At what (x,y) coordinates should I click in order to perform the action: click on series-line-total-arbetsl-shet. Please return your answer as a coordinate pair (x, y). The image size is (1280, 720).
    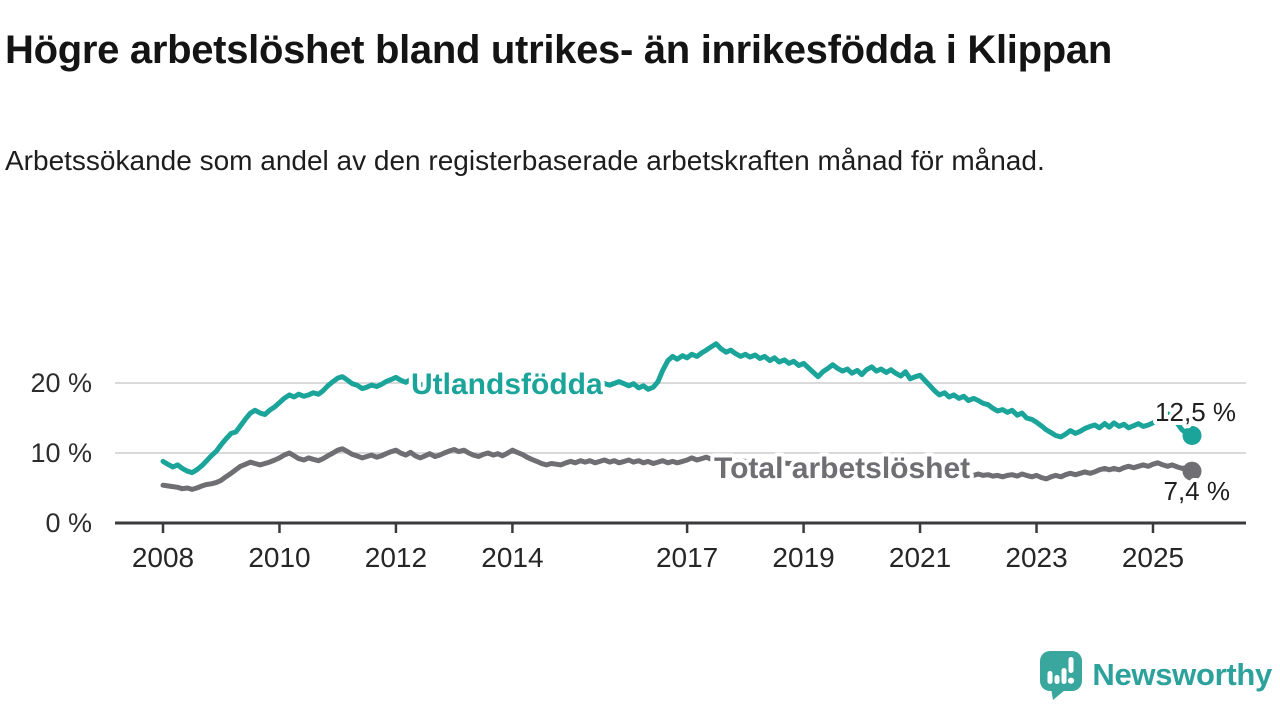
    Looking at the image, I should click on (677, 469).